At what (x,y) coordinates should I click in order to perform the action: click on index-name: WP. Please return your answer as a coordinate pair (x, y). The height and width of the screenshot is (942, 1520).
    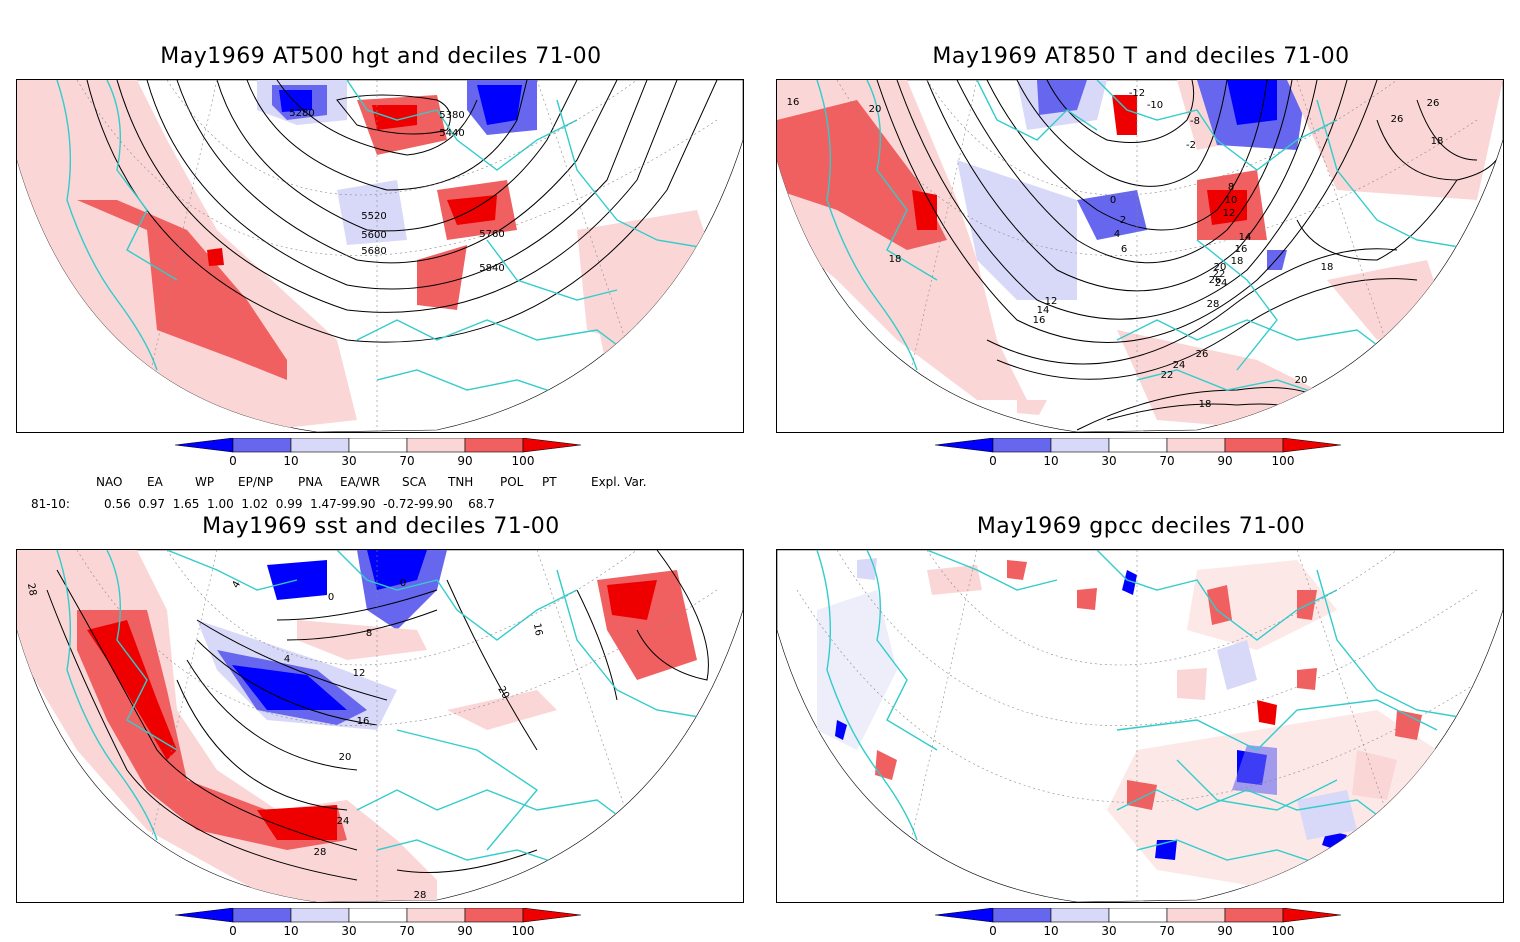
    Looking at the image, I should click on (205, 482).